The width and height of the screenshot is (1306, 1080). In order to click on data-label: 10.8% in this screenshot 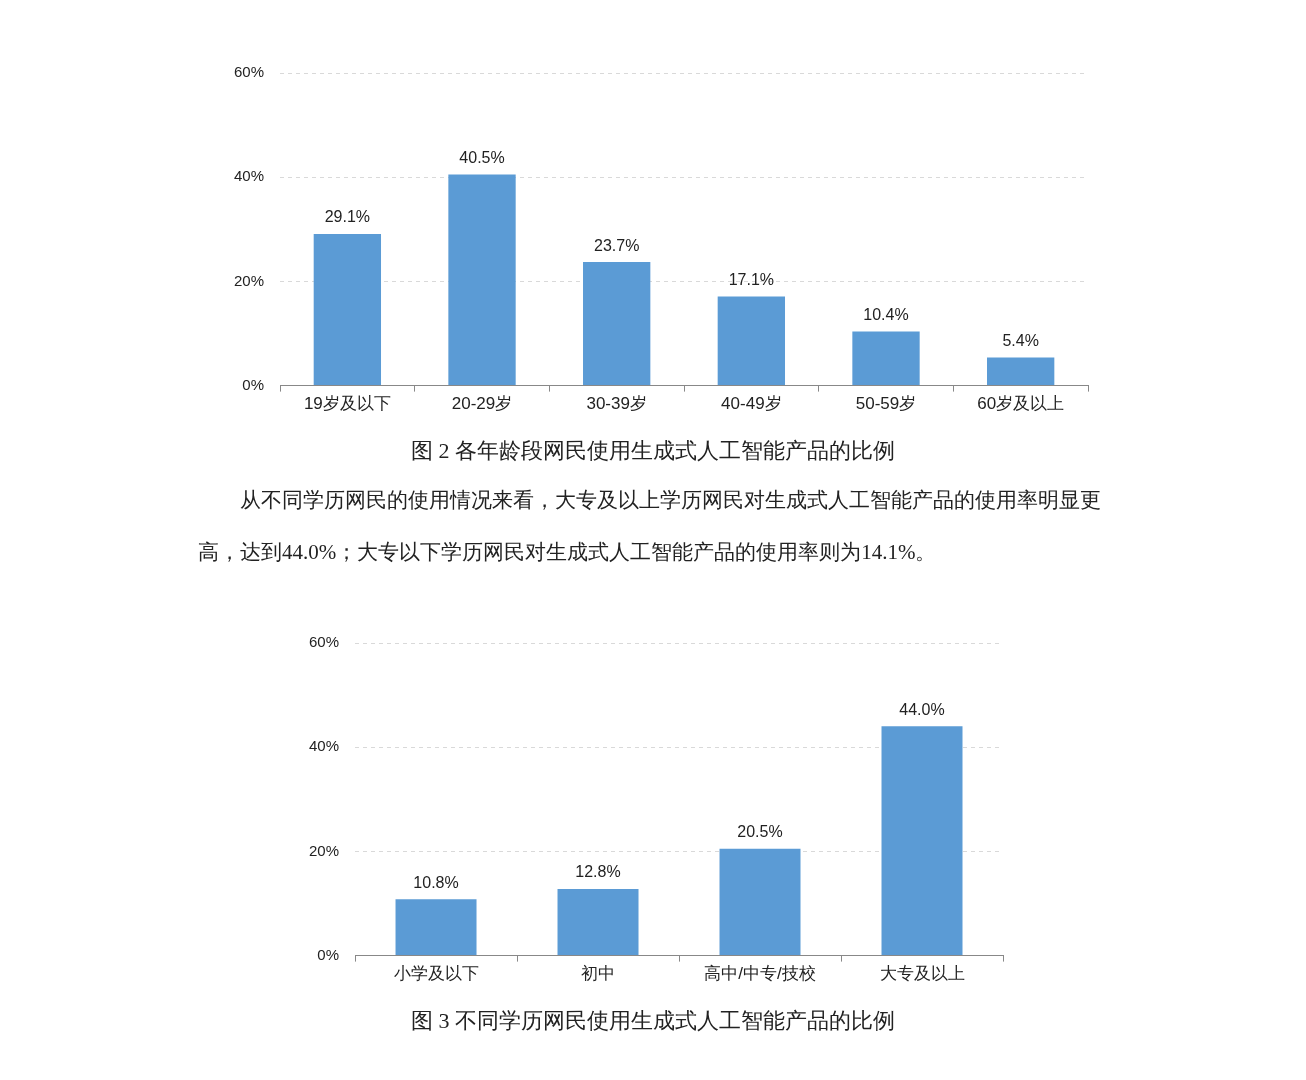, I will do `click(436, 882)`.